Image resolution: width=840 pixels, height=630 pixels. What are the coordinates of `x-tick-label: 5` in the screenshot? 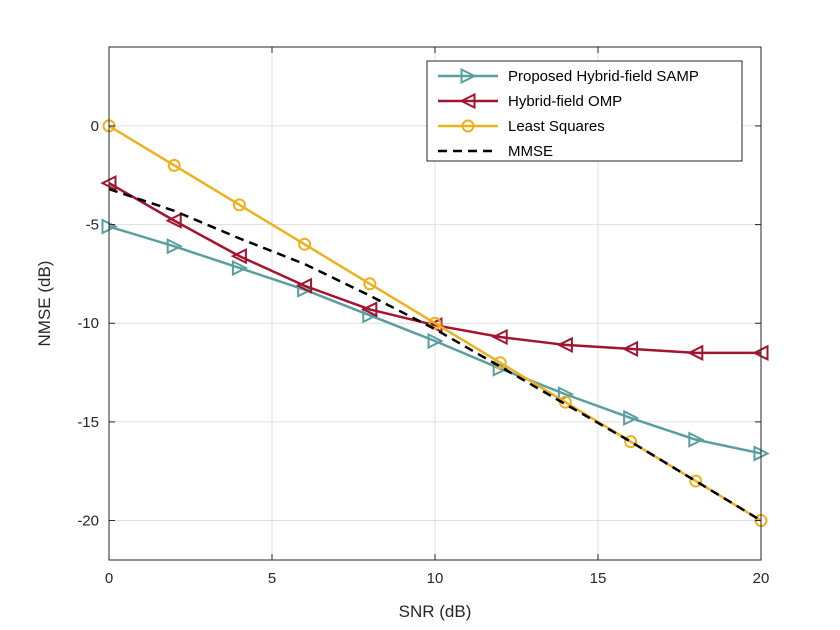 It's located at (272, 578).